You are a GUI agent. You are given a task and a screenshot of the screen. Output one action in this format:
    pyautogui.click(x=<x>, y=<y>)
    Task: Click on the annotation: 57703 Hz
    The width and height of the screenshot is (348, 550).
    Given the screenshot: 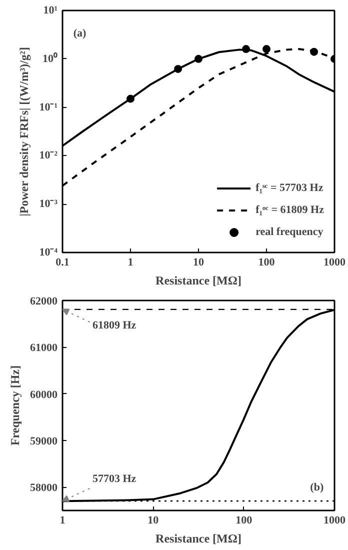 What is the action you would take?
    pyautogui.click(x=114, y=479)
    